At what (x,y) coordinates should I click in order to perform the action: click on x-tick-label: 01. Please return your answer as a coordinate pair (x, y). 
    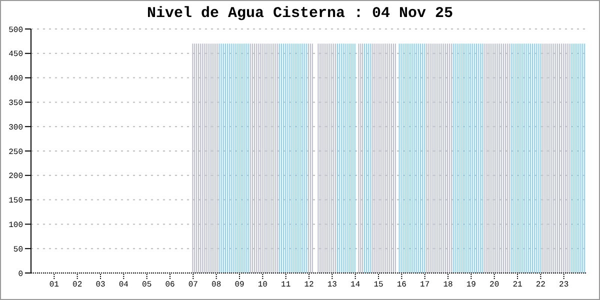
    Looking at the image, I should click on (54, 285).